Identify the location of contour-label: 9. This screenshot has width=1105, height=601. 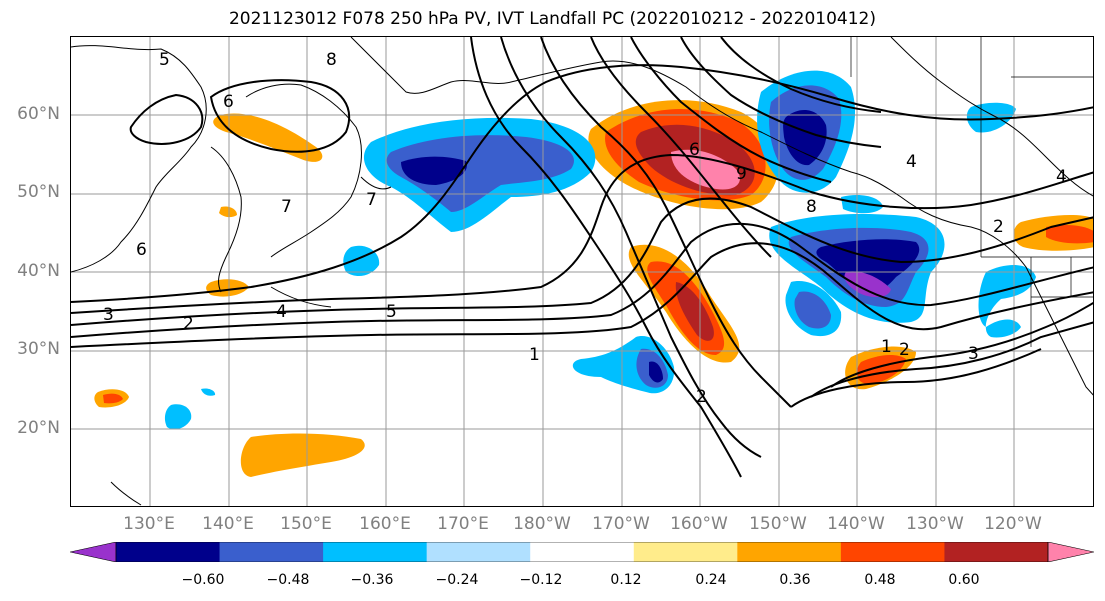
(741, 174).